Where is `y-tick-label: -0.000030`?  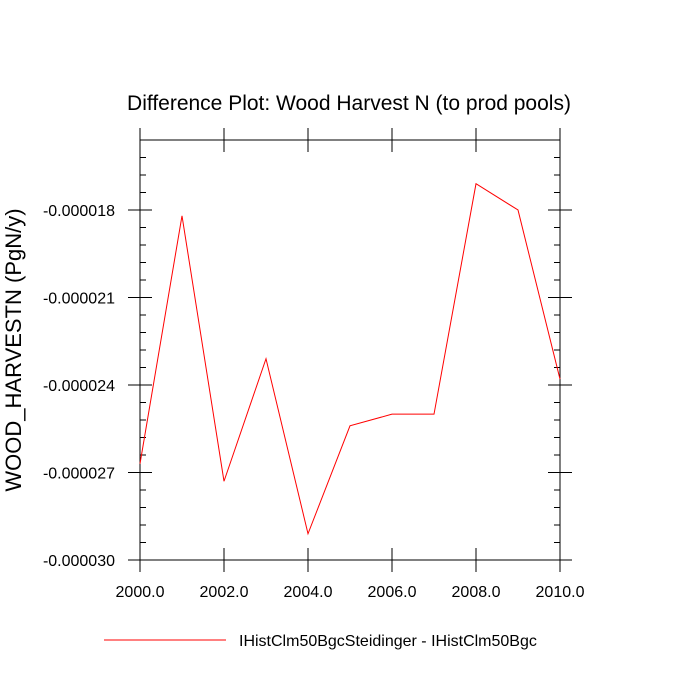 y-tick-label: -0.000030 is located at coordinates (79, 561).